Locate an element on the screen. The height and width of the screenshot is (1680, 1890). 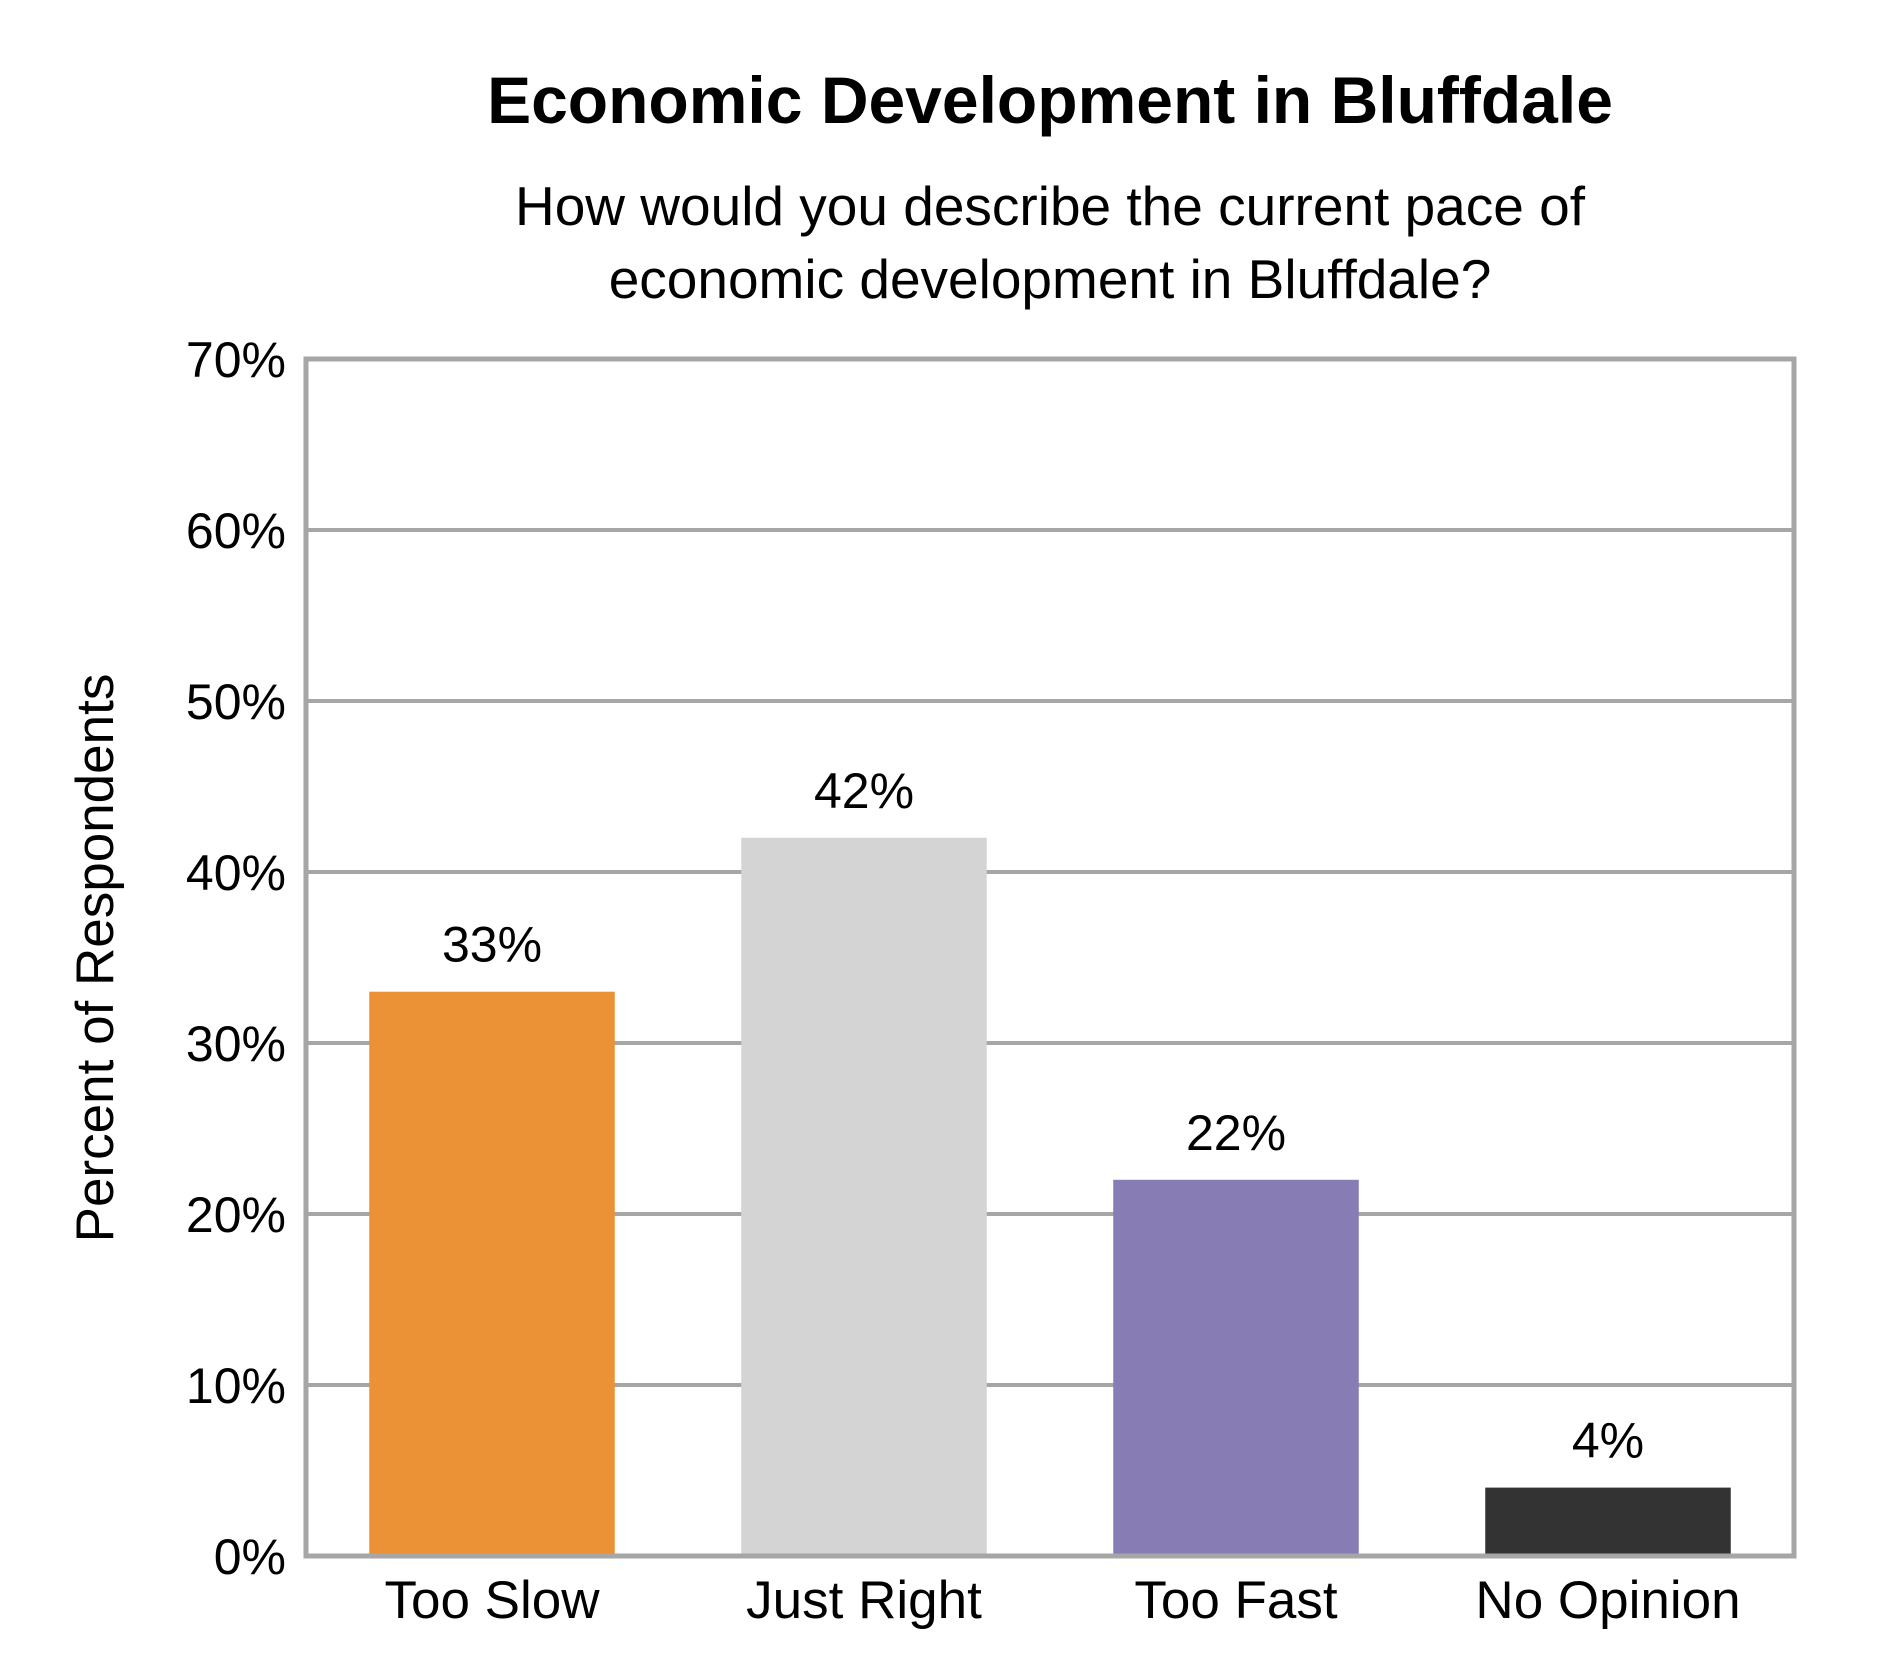
category-labels: Too Slow Just Right Too Fast No Opinion is located at coordinates (1062, 1600).